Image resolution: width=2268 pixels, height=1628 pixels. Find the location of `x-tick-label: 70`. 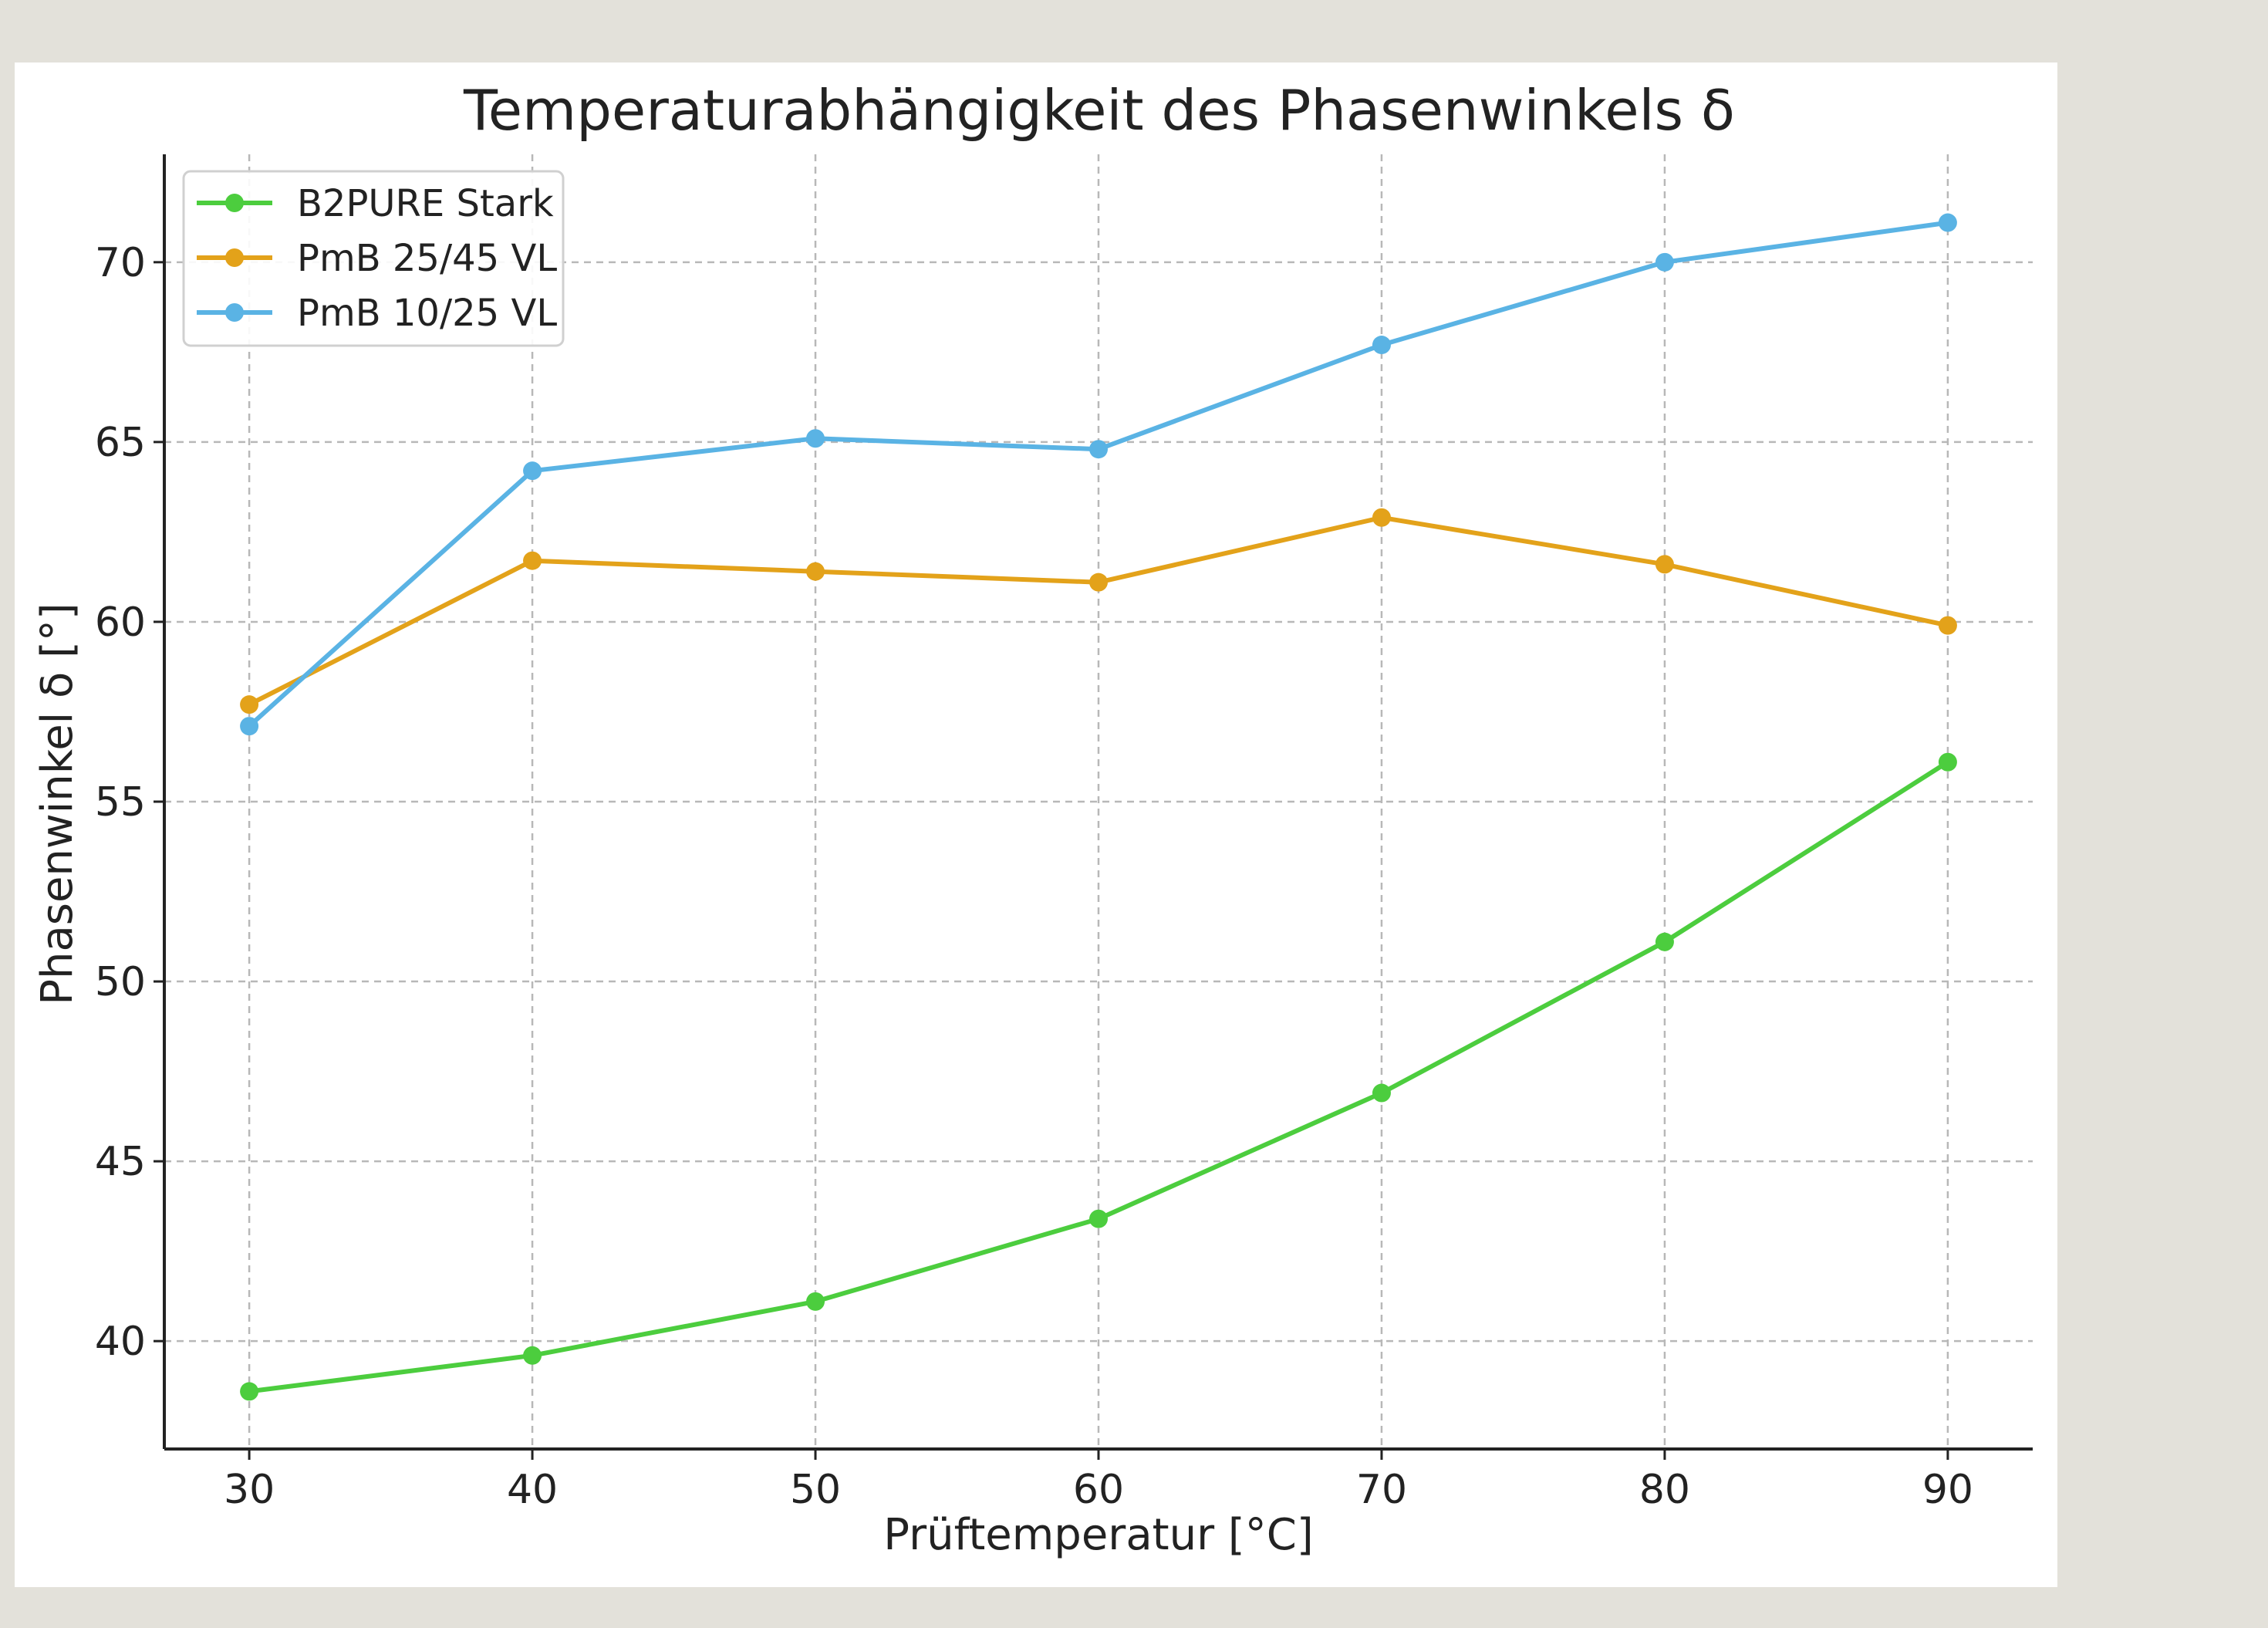

x-tick-label: 70 is located at coordinates (1381, 1490).